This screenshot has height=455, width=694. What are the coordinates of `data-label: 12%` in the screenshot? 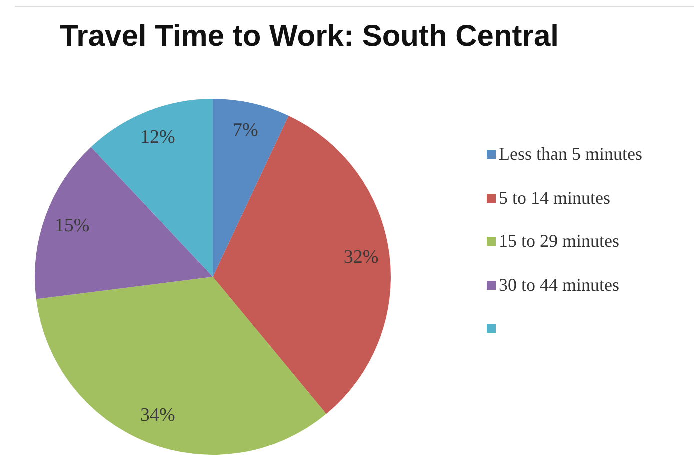 It's located at (158, 137).